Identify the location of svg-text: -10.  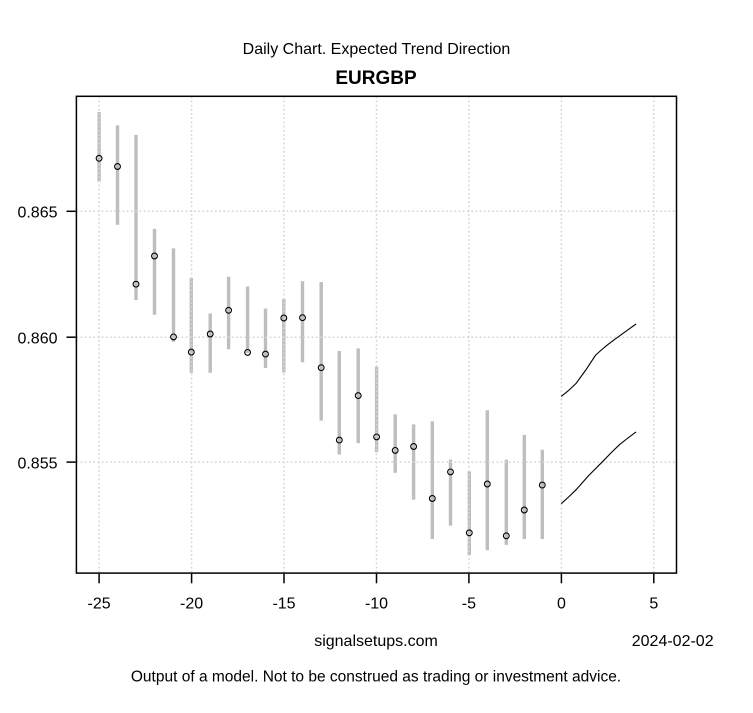
(376, 604).